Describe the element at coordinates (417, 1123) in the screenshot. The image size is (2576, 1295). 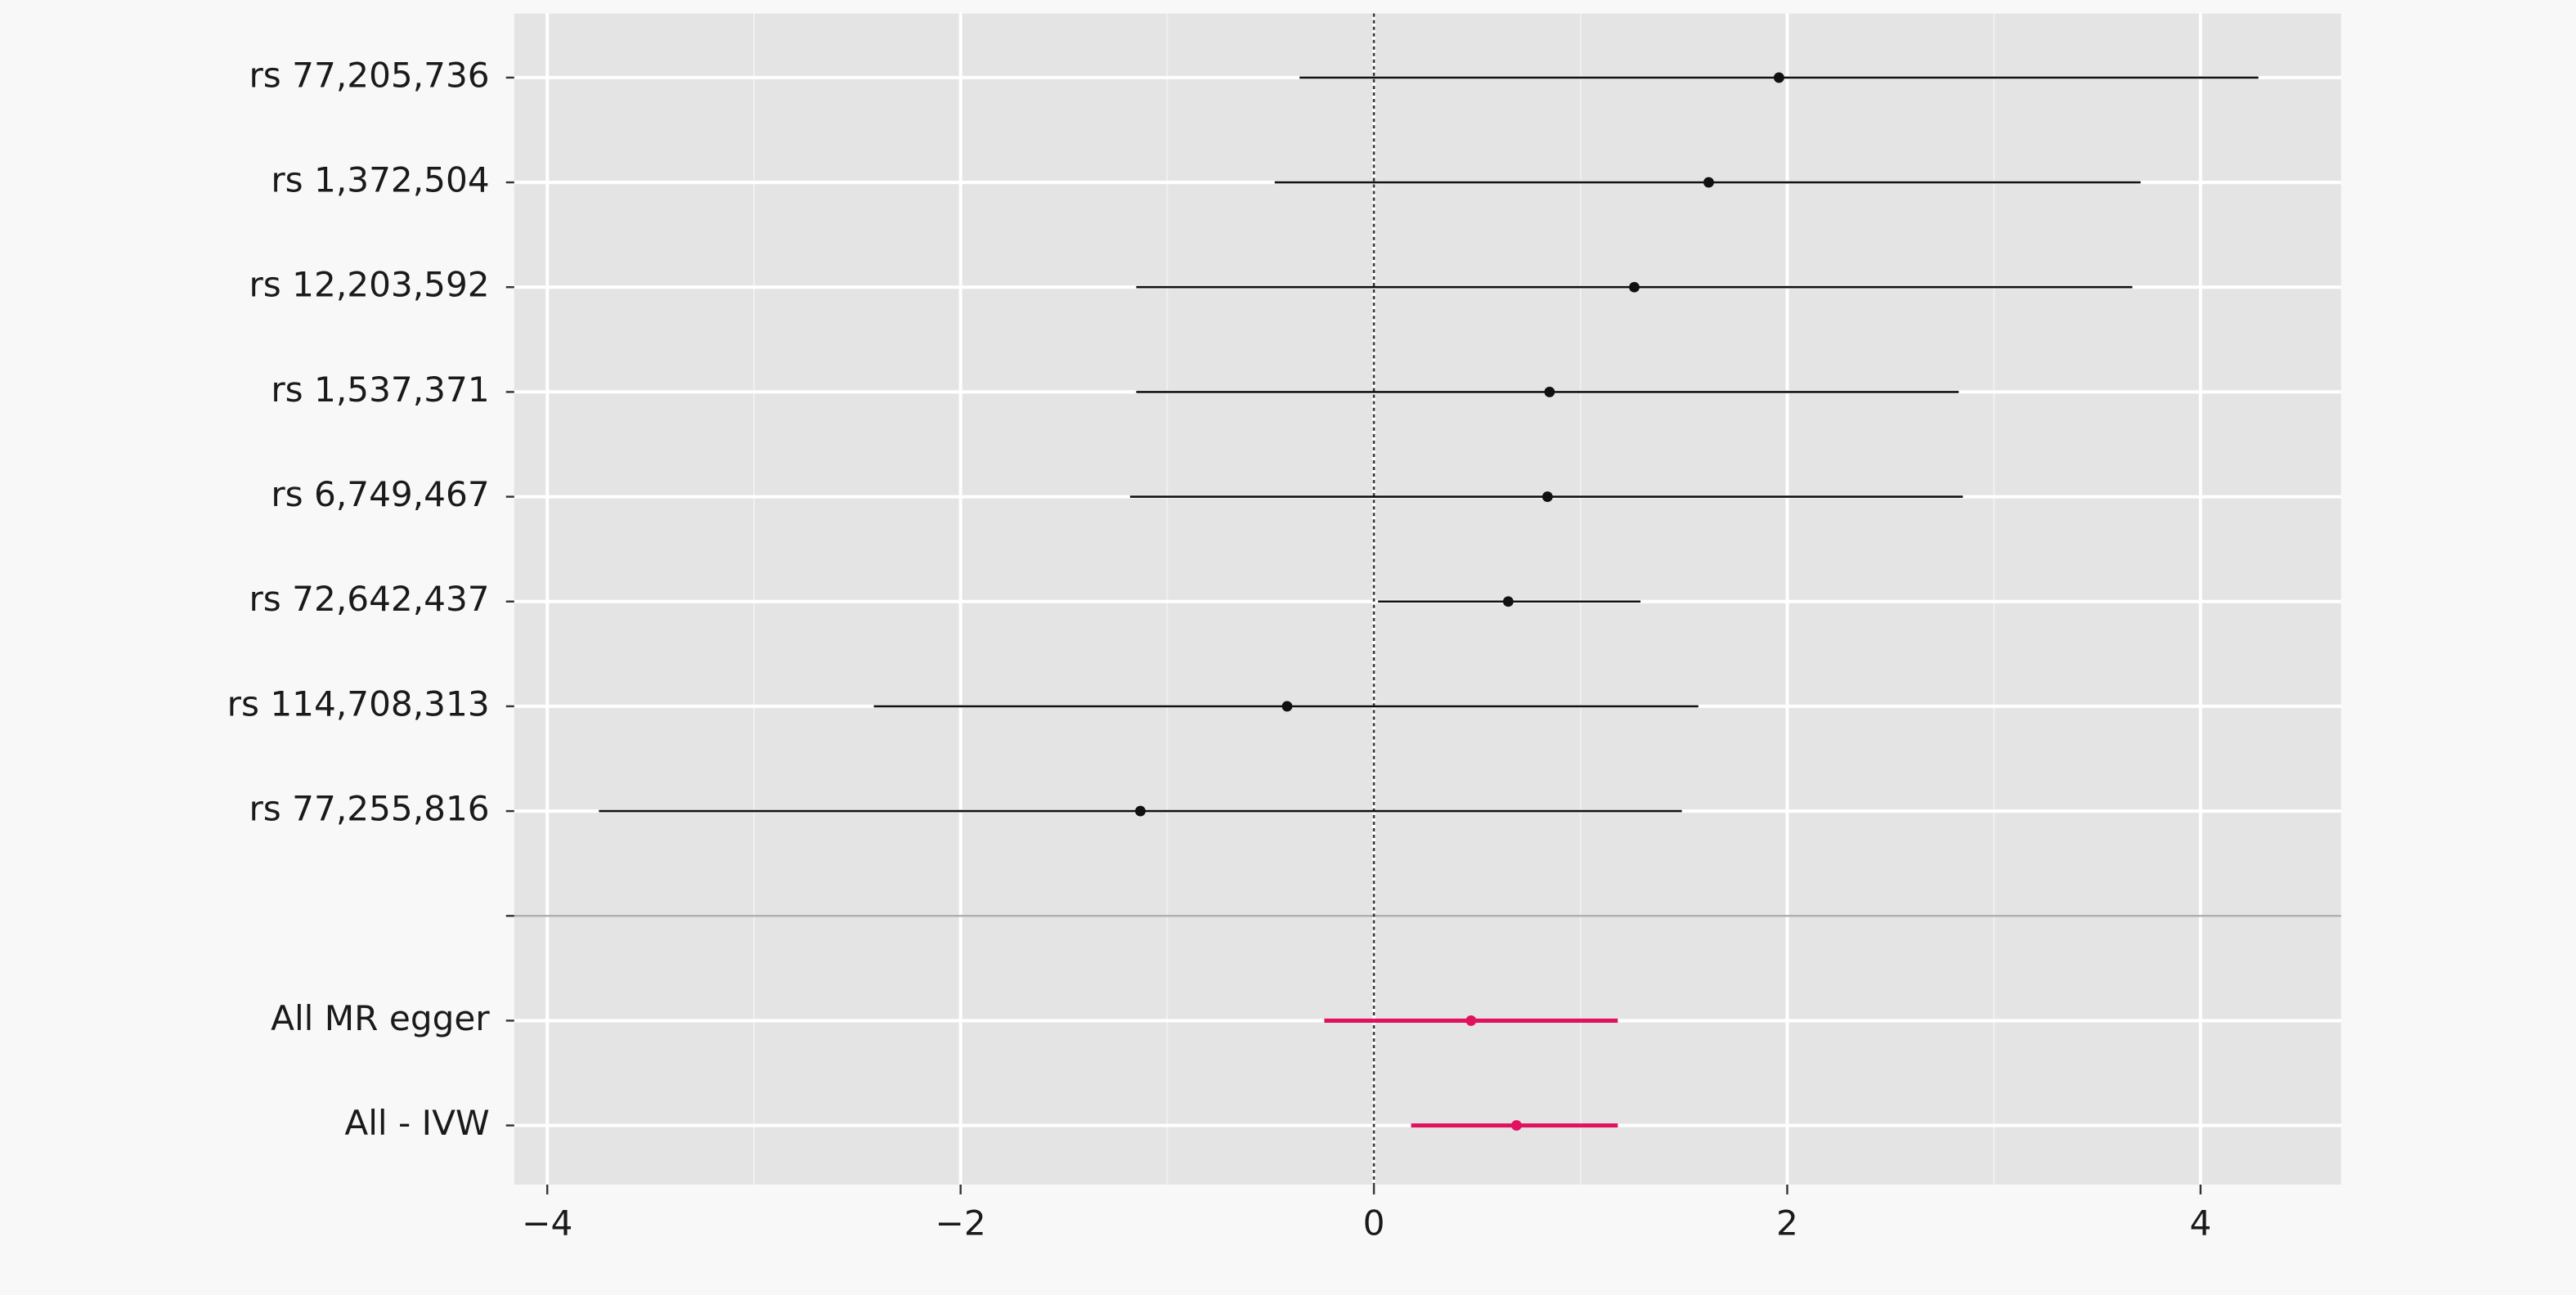
I see `y-tick-label: All - IVW` at that location.